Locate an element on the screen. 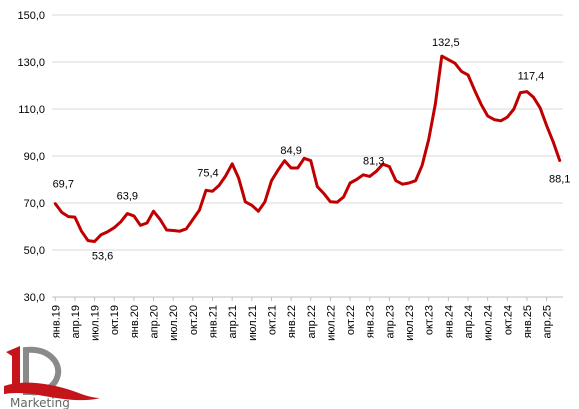  data-label: 117,4 is located at coordinates (531, 77).